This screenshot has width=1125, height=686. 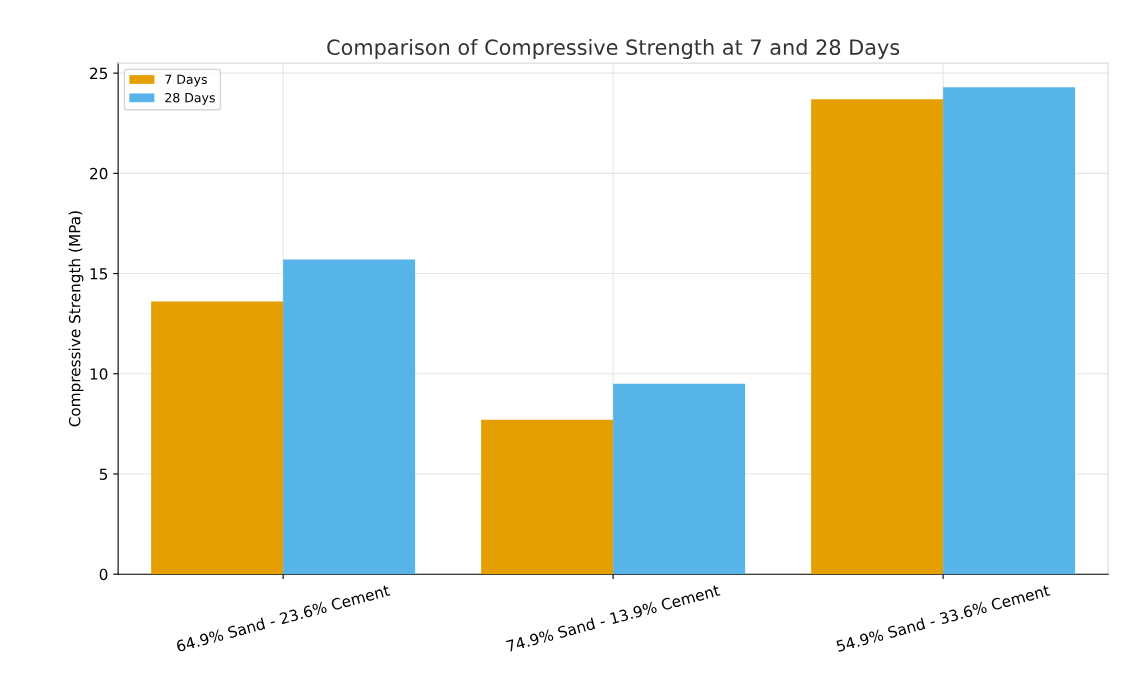 I want to click on x-tick-label: 54.9% Sand - 33.6% Cement, so click(x=943, y=618).